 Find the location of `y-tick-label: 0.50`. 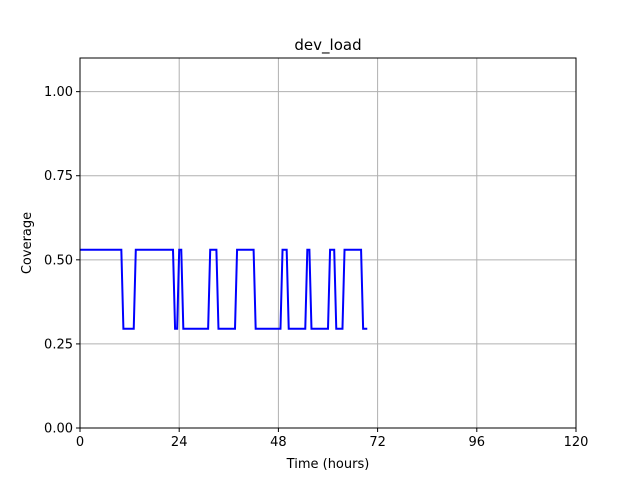

y-tick-label: 0.50 is located at coordinates (58, 260).